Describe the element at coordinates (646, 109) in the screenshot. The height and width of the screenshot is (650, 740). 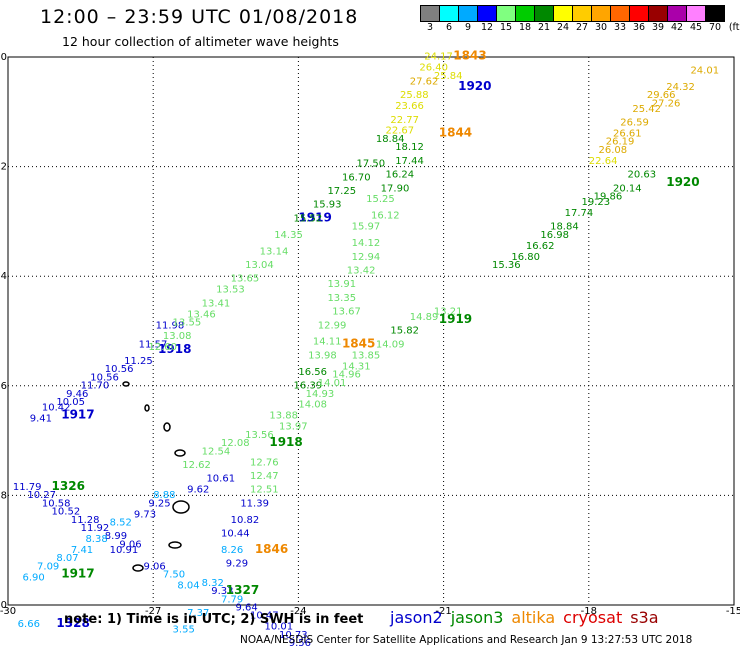
I see `wave-height-value: 25.42` at that location.